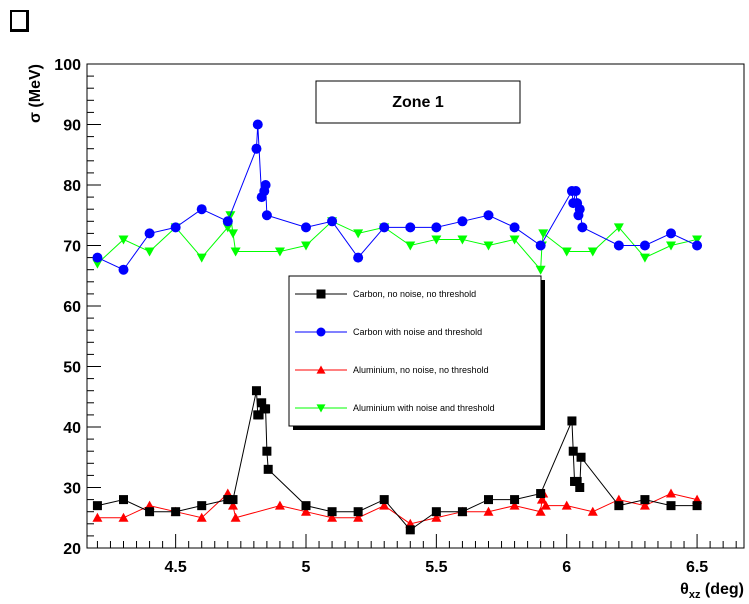 Image resolution: width=749 pixels, height=604 pixels. What do you see at coordinates (72, 126) in the screenshot?
I see `y-tick-label: 90` at bounding box center [72, 126].